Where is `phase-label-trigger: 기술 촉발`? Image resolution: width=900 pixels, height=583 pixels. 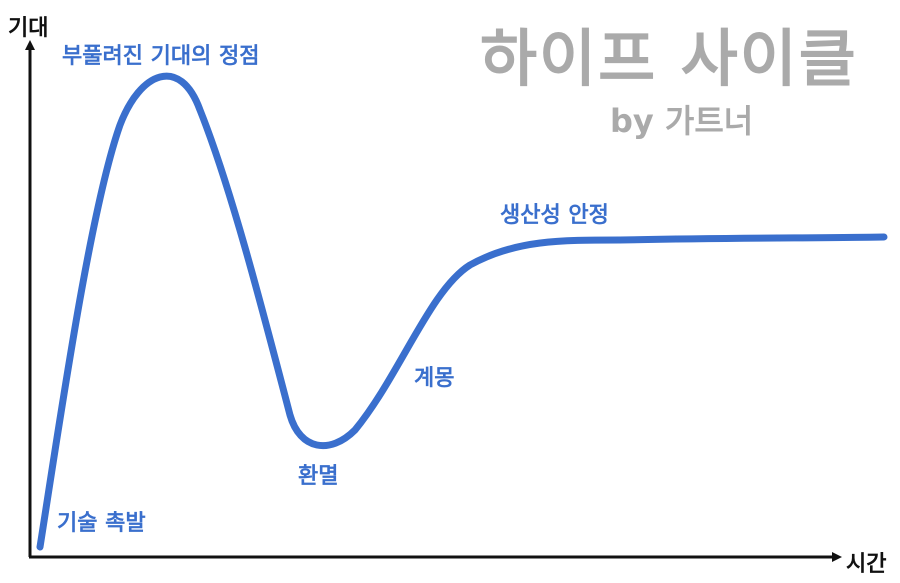
phase-label-trigger: 기술 촉발 is located at coordinates (101, 523).